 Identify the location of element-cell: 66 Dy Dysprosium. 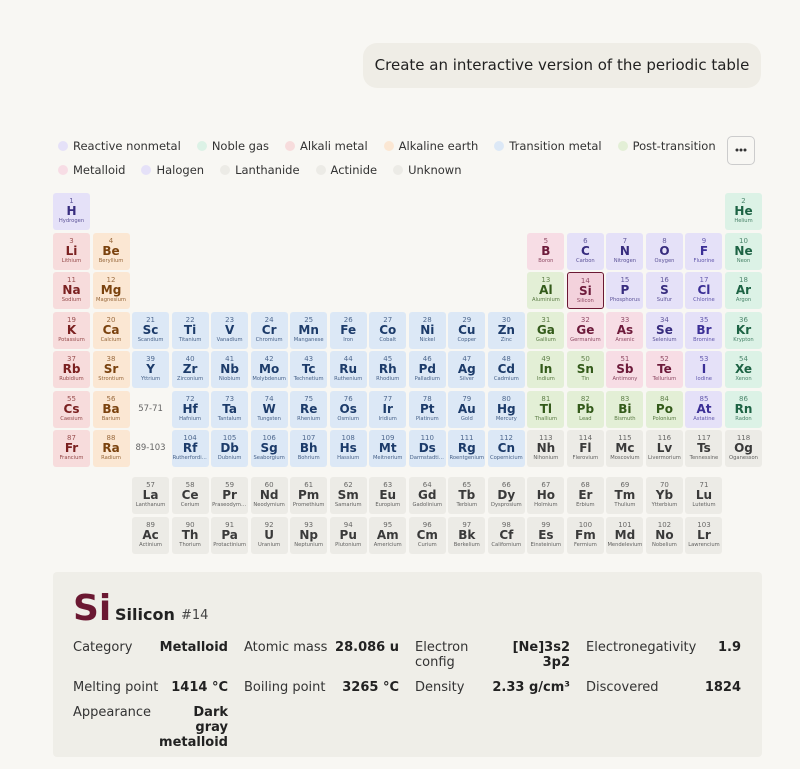
(506, 495).